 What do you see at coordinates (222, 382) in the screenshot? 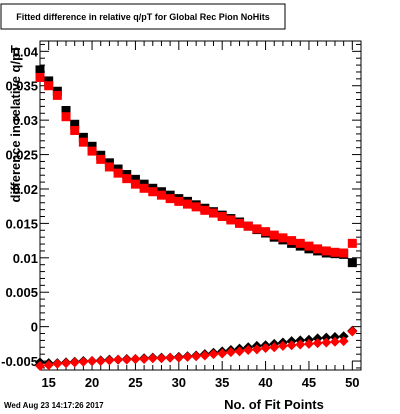
I see `x-tick-label: 35` at bounding box center [222, 382].